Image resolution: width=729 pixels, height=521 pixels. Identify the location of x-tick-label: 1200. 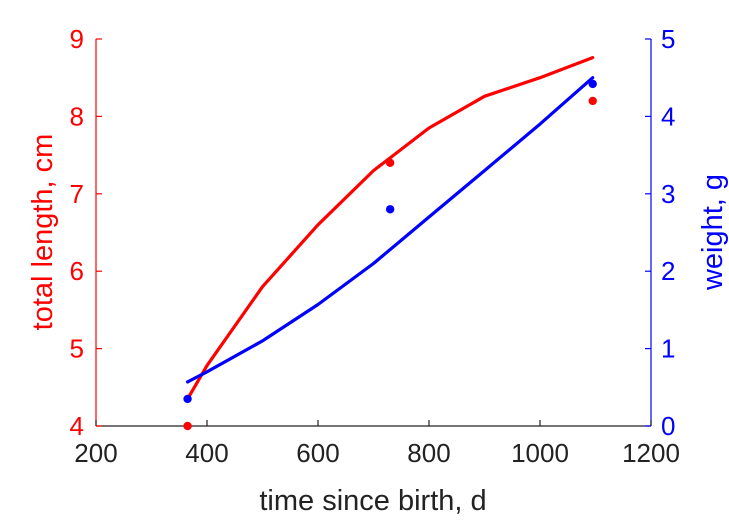
(651, 453).